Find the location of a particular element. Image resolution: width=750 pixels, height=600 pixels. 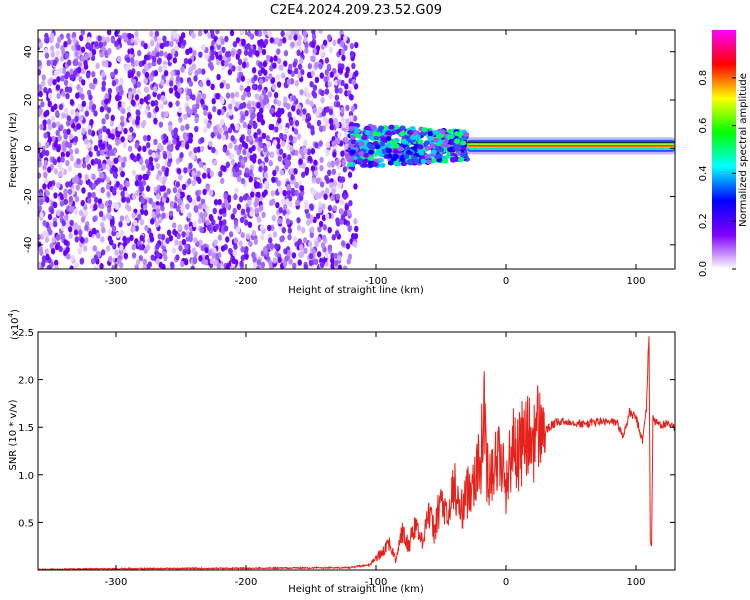

snr-y-label: SNR (10 * v/v) is located at coordinates (13, 434).